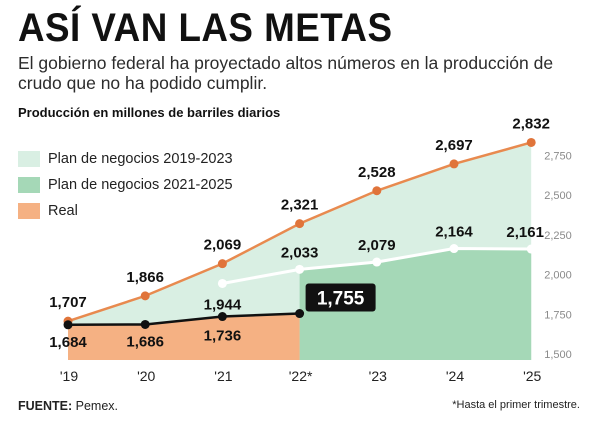 The height and width of the screenshot is (437, 600). Describe the element at coordinates (63, 211) in the screenshot. I see `legend-label-real: Real` at that location.